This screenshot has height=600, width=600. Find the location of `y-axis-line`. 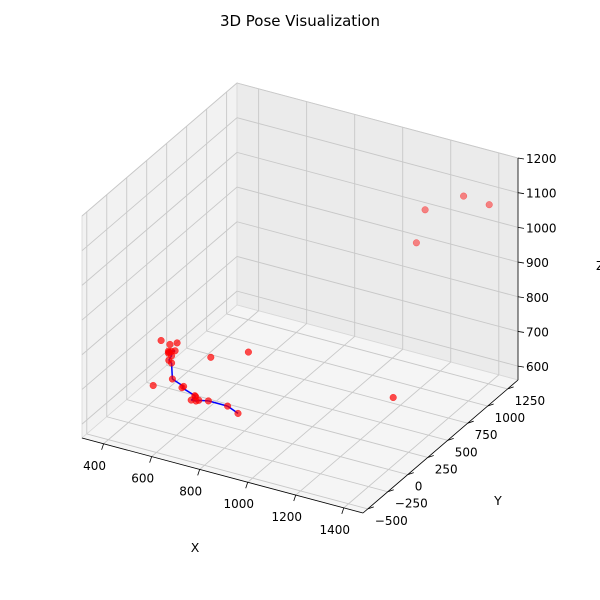

y-axis-line is located at coordinates (440, 446).